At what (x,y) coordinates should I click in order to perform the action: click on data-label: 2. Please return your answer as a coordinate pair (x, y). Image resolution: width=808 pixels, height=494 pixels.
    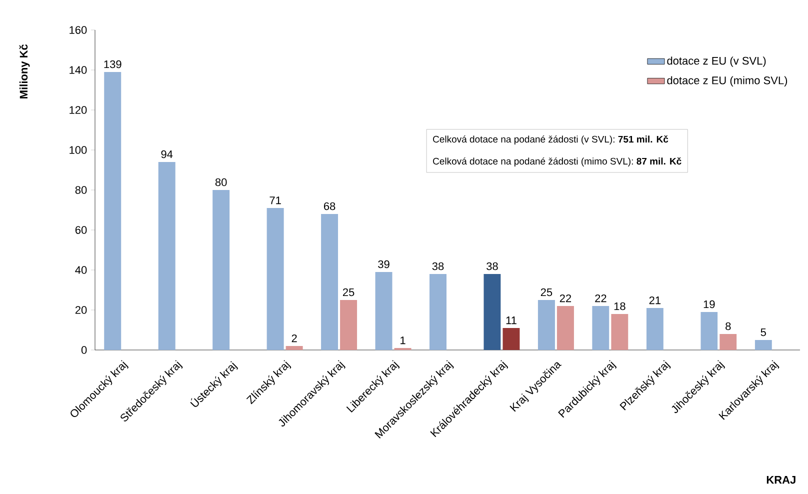
    Looking at the image, I should click on (294, 338).